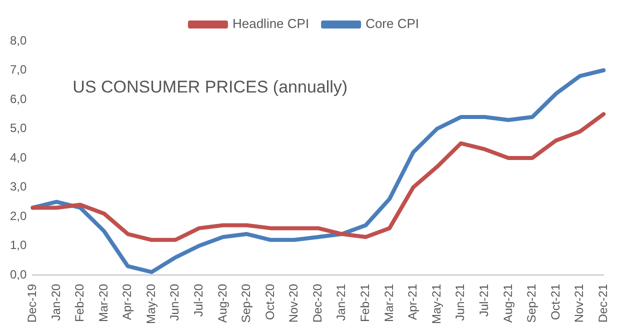  I want to click on x-tick-label: Jun-20, so click(175, 302).